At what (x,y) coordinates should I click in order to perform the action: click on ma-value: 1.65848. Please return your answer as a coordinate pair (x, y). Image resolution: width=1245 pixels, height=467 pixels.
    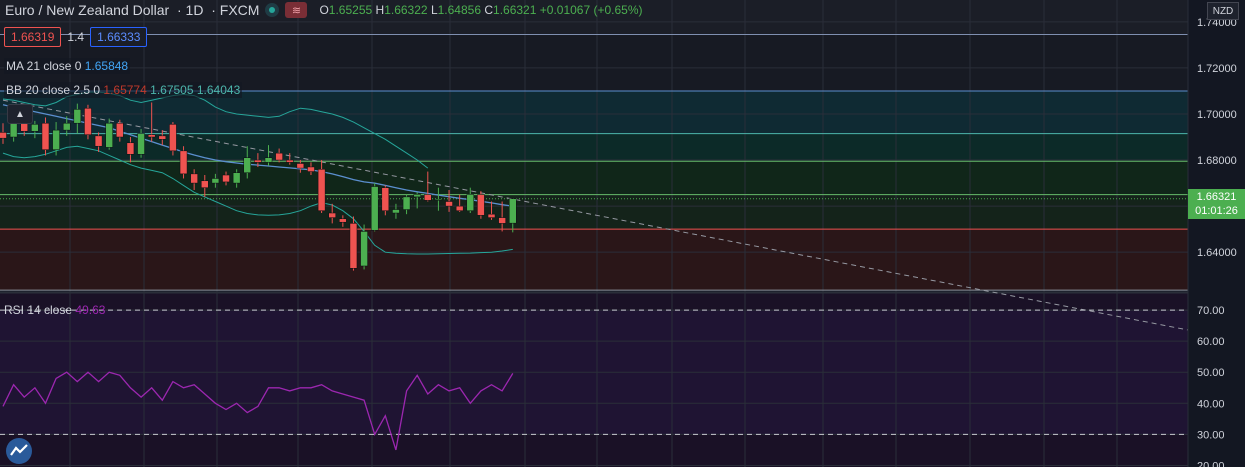
    Looking at the image, I should click on (106, 66).